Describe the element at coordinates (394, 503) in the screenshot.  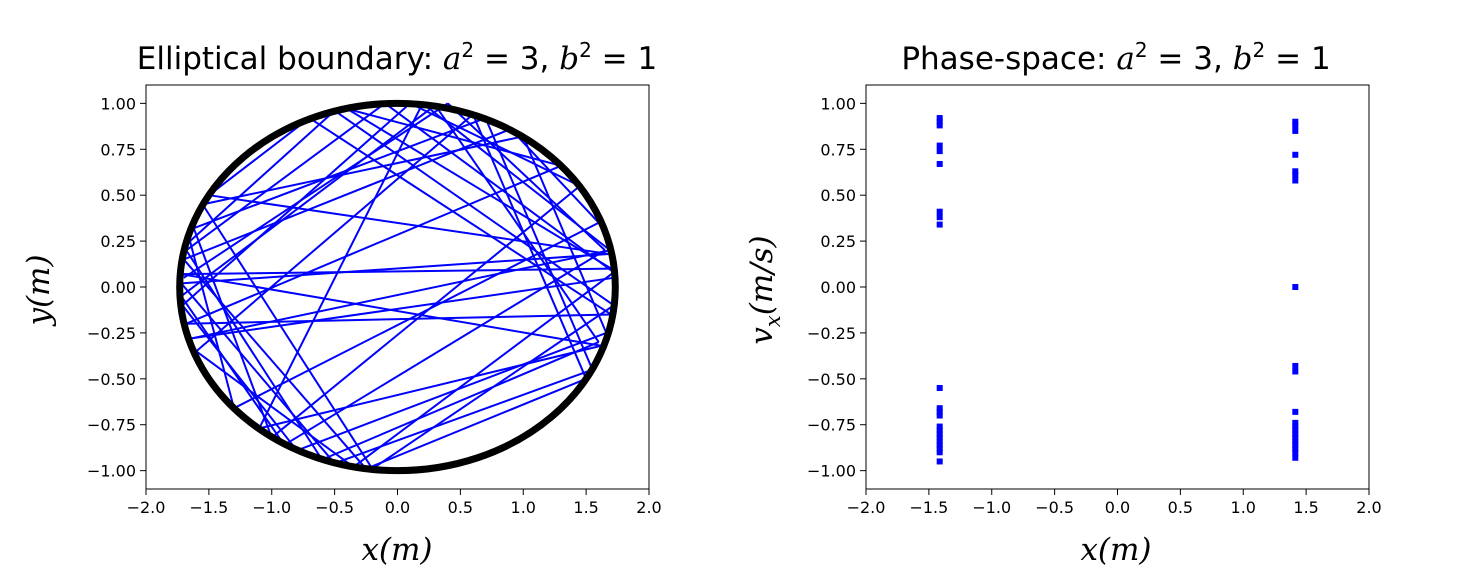
I see `left-x-ticks: −2.0 −1.5 −1.0 −0.5 0.0 0.5 1.0 1.5 2.0` at that location.